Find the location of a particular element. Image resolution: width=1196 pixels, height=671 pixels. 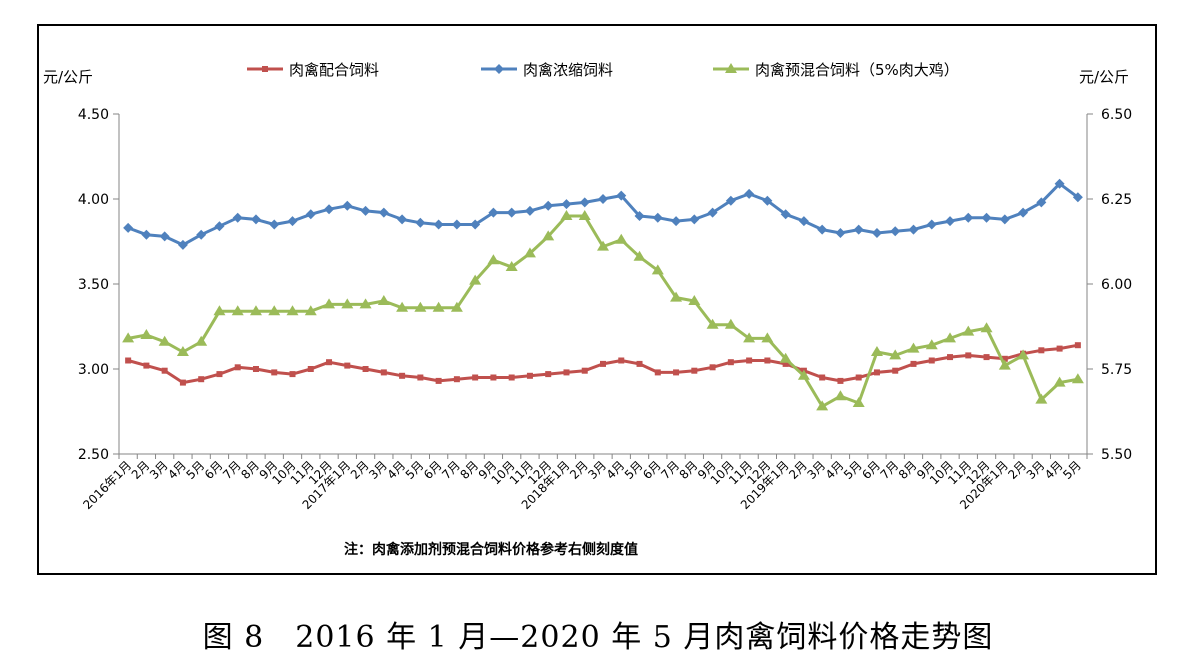

legend-label-concentrate-feed: 肉禽浓缩饲料 is located at coordinates (568, 70).